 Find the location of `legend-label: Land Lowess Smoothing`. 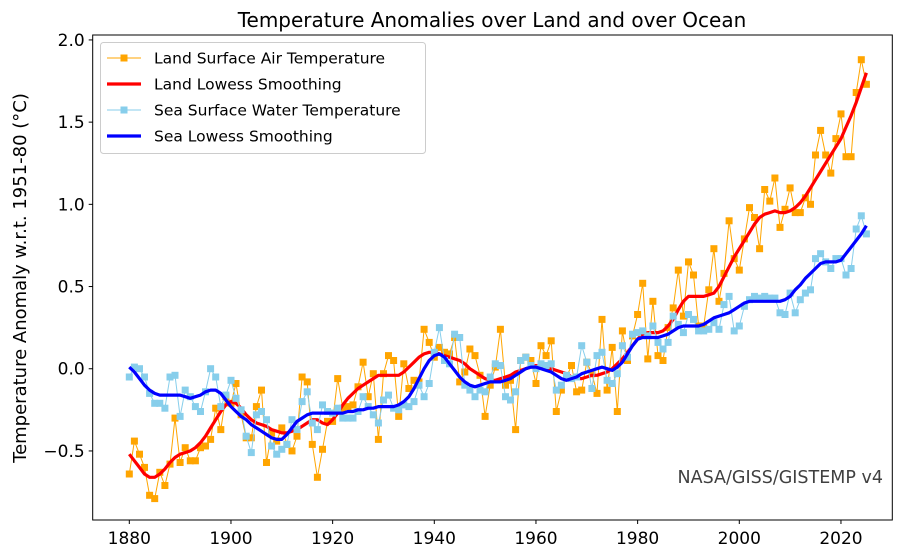

legend-label: Land Lowess Smoothing is located at coordinates (248, 85).